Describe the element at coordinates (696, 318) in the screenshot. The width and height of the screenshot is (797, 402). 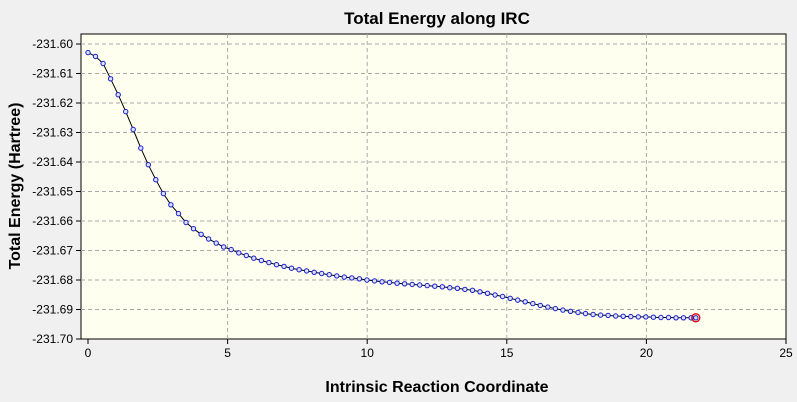
I see `current-point-marker` at that location.